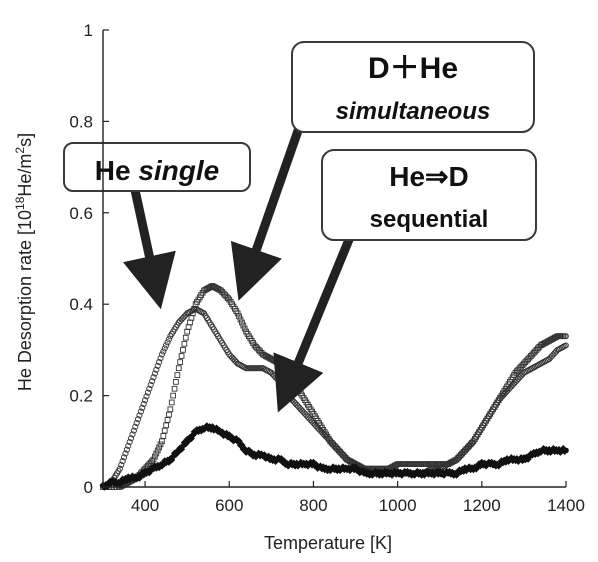 Image resolution: width=598 pixels, height=562 pixels. What do you see at coordinates (313, 505) in the screenshot?
I see `x-tick-label: 800` at bounding box center [313, 505].